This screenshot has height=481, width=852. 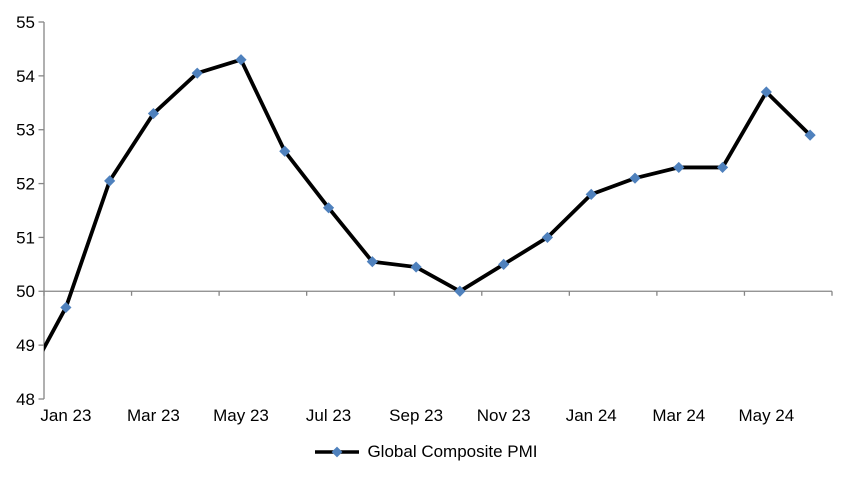 I want to click on legend-line-marker-sample, so click(x=337, y=451).